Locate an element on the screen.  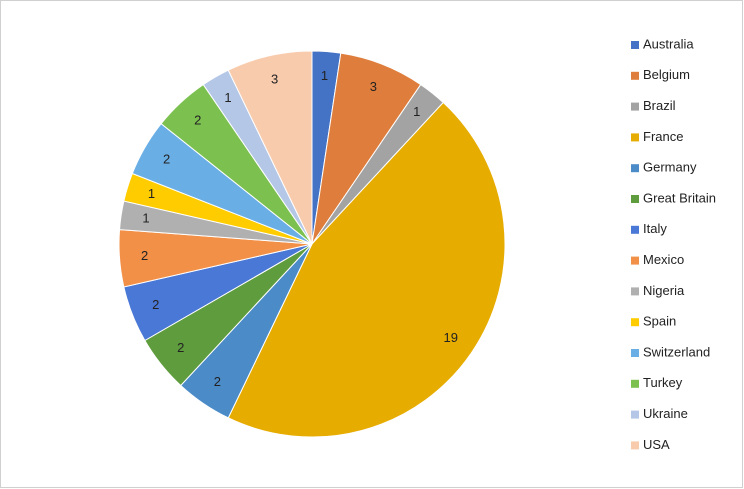
legend-label: Turkey is located at coordinates (663, 382).